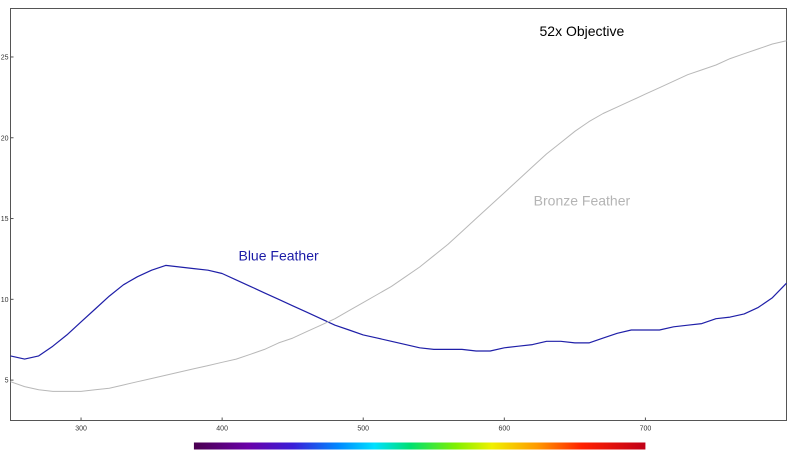 The height and width of the screenshot is (451, 792). What do you see at coordinates (5, 219) in the screenshot?
I see `y-tick-label: 15` at bounding box center [5, 219].